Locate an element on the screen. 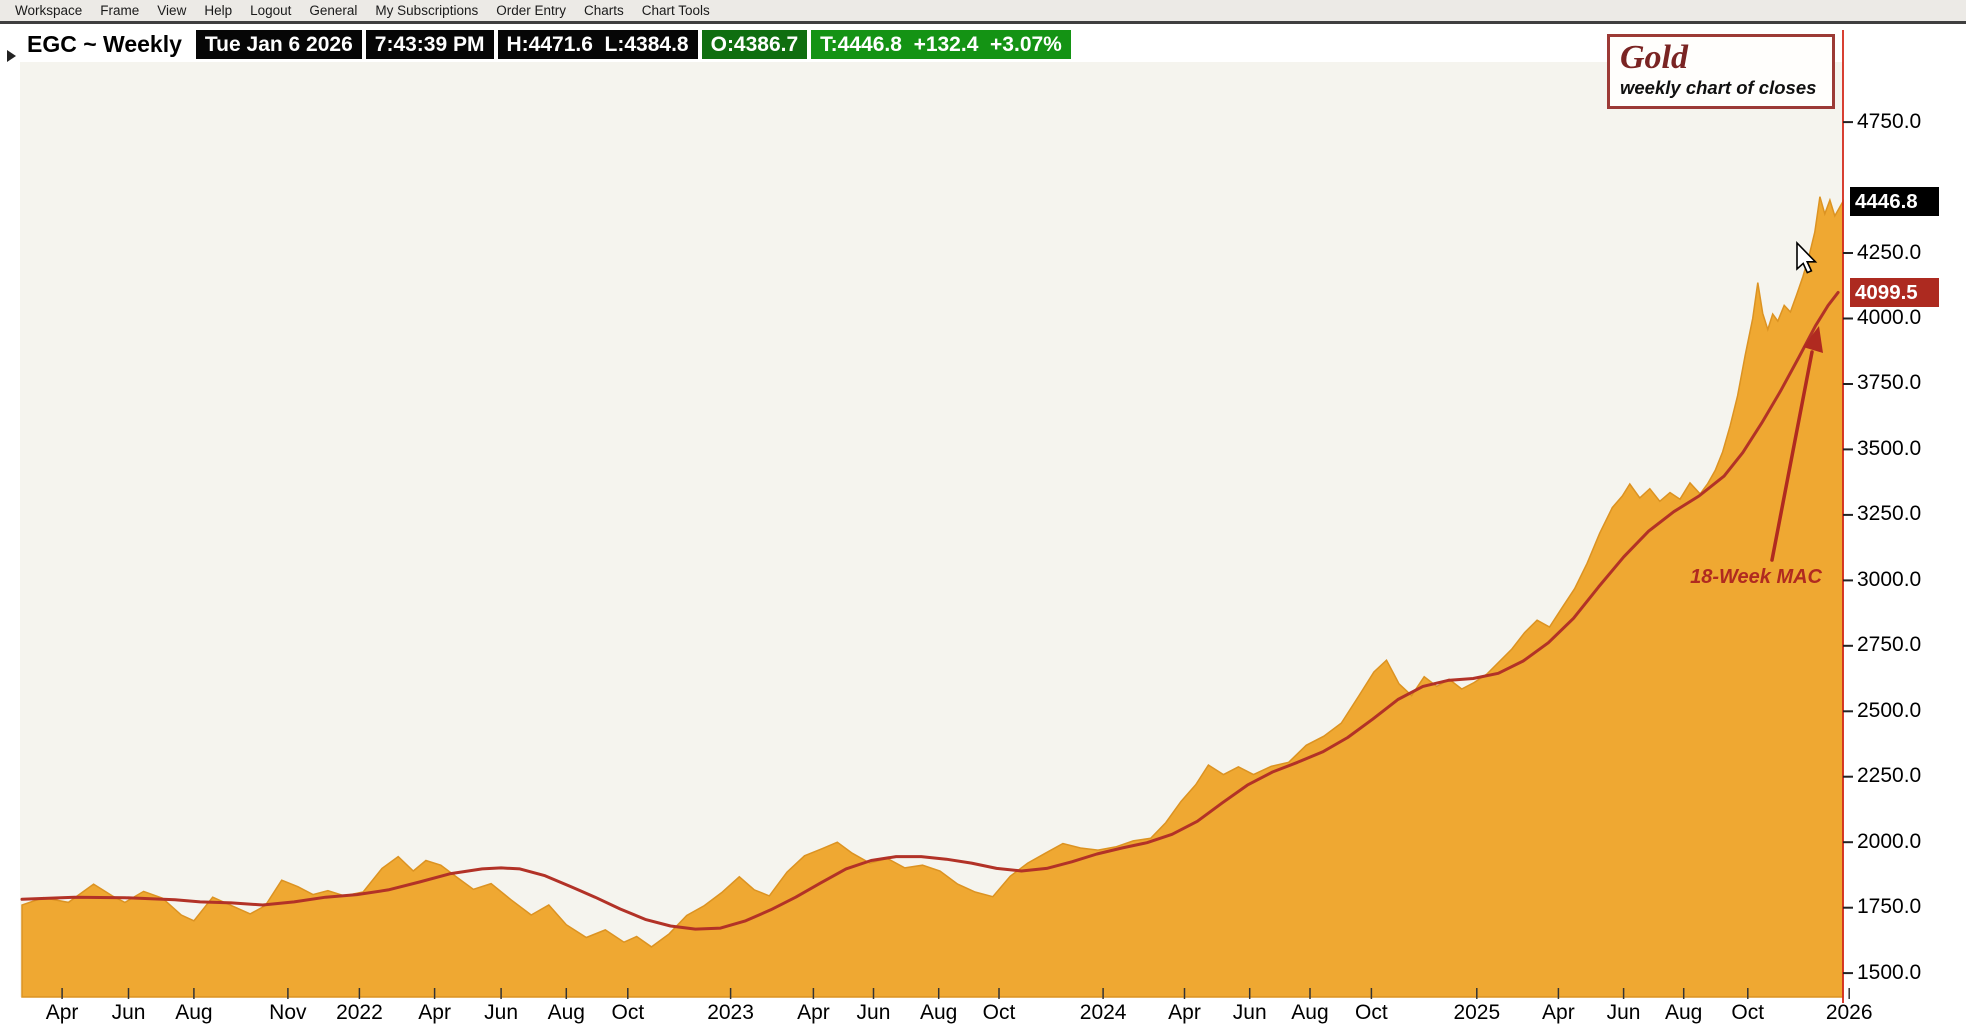 The height and width of the screenshot is (1030, 1966). menu-item-view: View is located at coordinates (172, 10).